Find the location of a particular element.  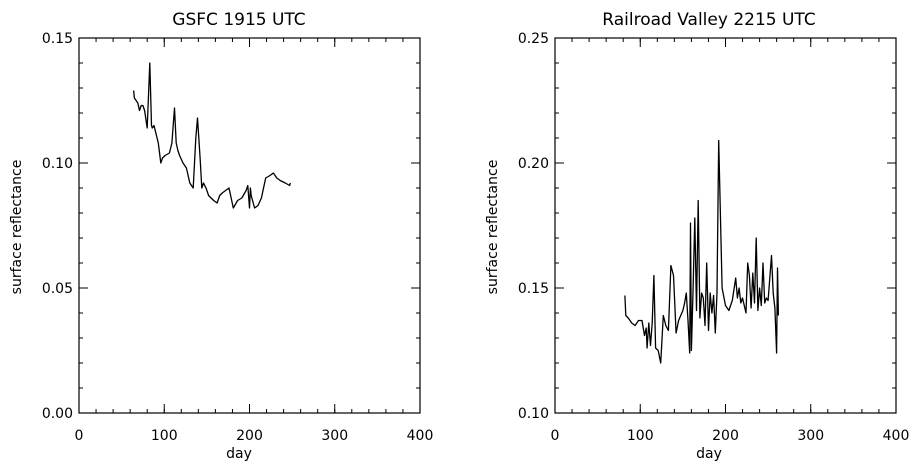

y-tick-label: 0.20 is located at coordinates (533, 164).